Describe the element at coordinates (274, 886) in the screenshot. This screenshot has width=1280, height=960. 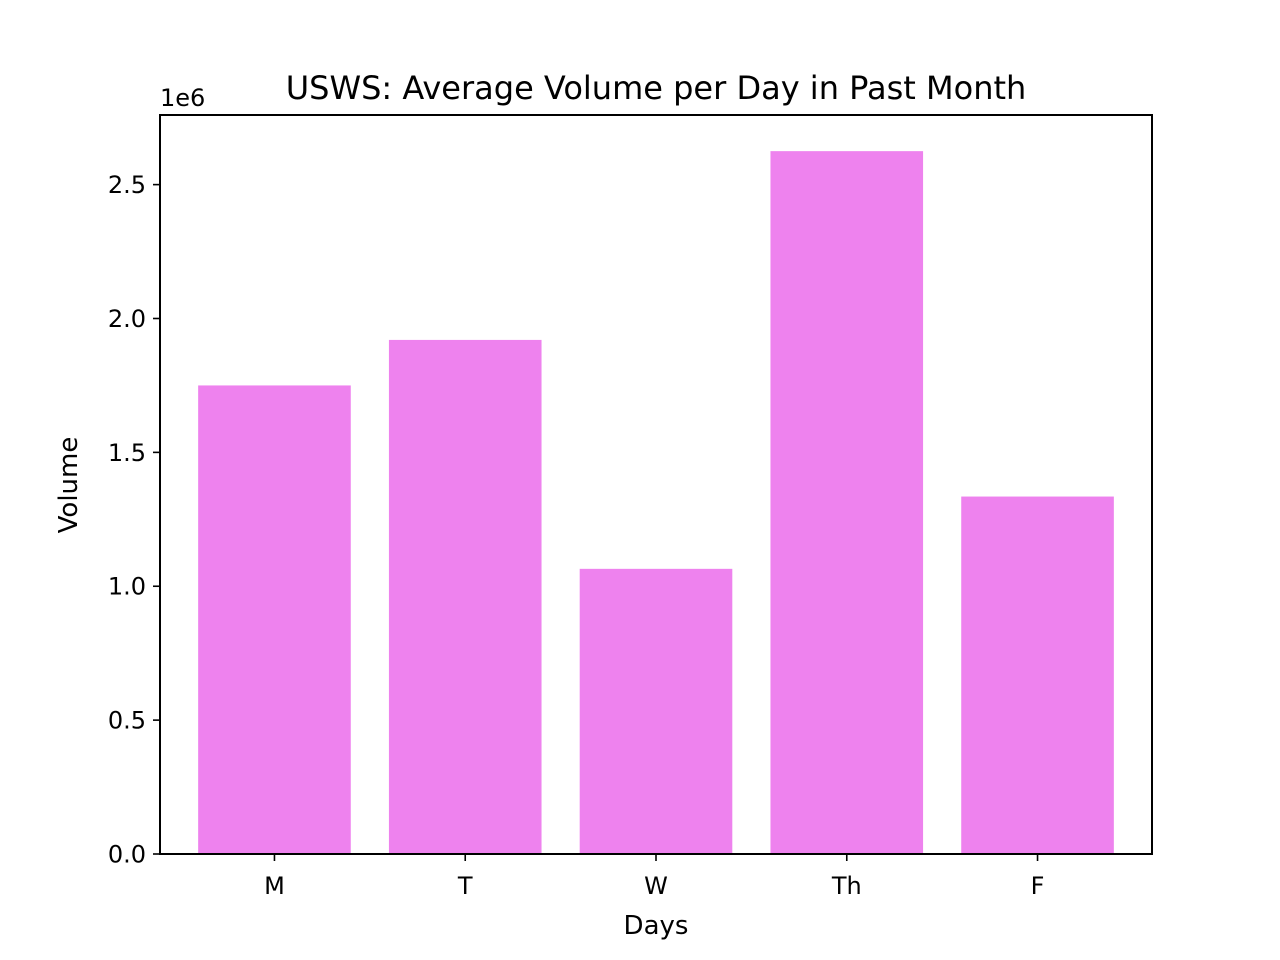
I see `x-tick-label: M` at that location.